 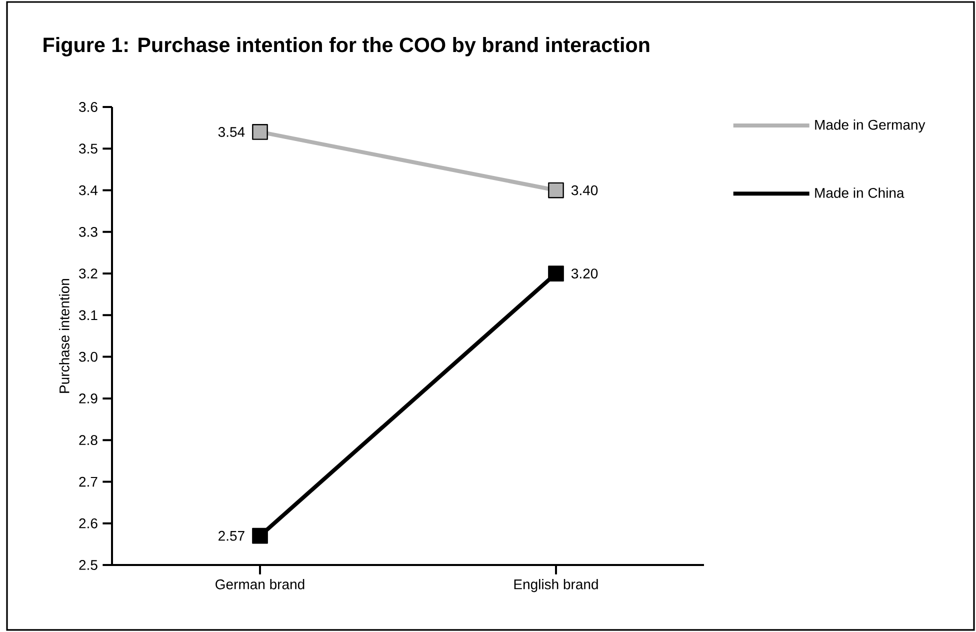 What do you see at coordinates (231, 132) in the screenshot?
I see `data-label: 3.54` at bounding box center [231, 132].